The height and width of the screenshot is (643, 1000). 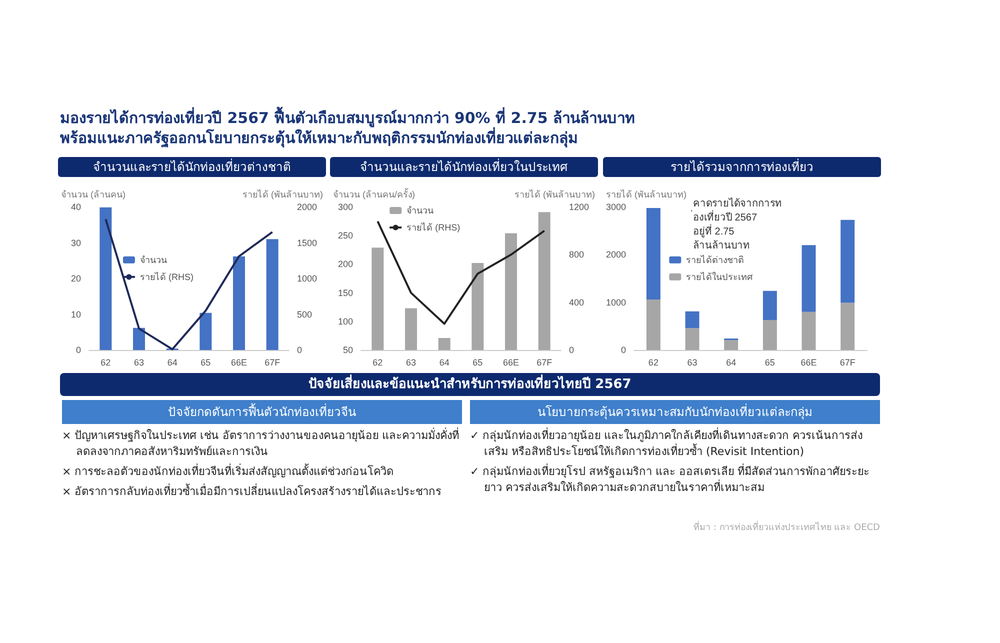 What do you see at coordinates (736, 225) in the screenshot?
I see `annotation: คาดรายได้จากการท่องเที่ยวปี 2567 อยู่ที่ 2.75 ล้านล้านบาท` at bounding box center [736, 225].